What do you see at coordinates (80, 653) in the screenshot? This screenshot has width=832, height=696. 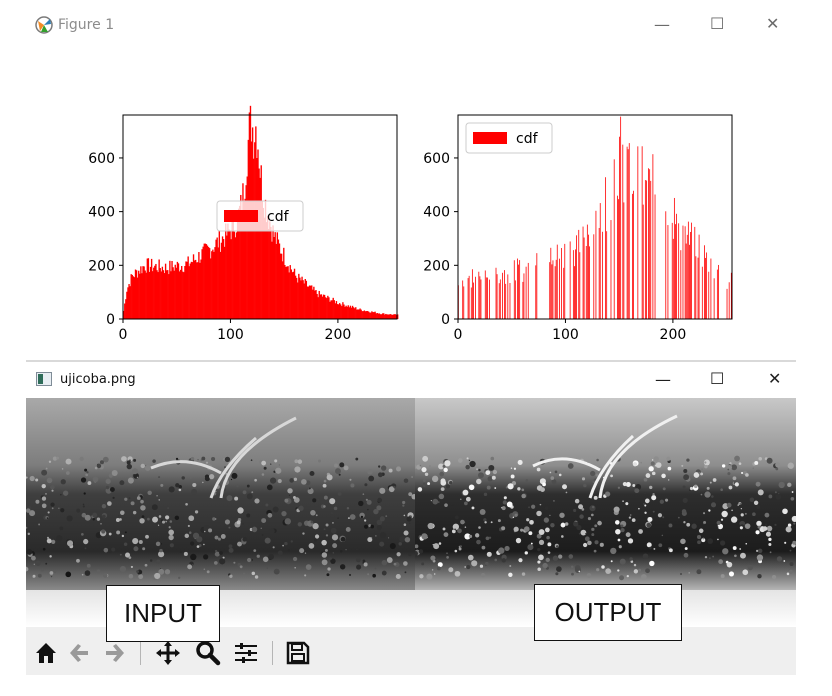 I see `back-icon` at bounding box center [80, 653].